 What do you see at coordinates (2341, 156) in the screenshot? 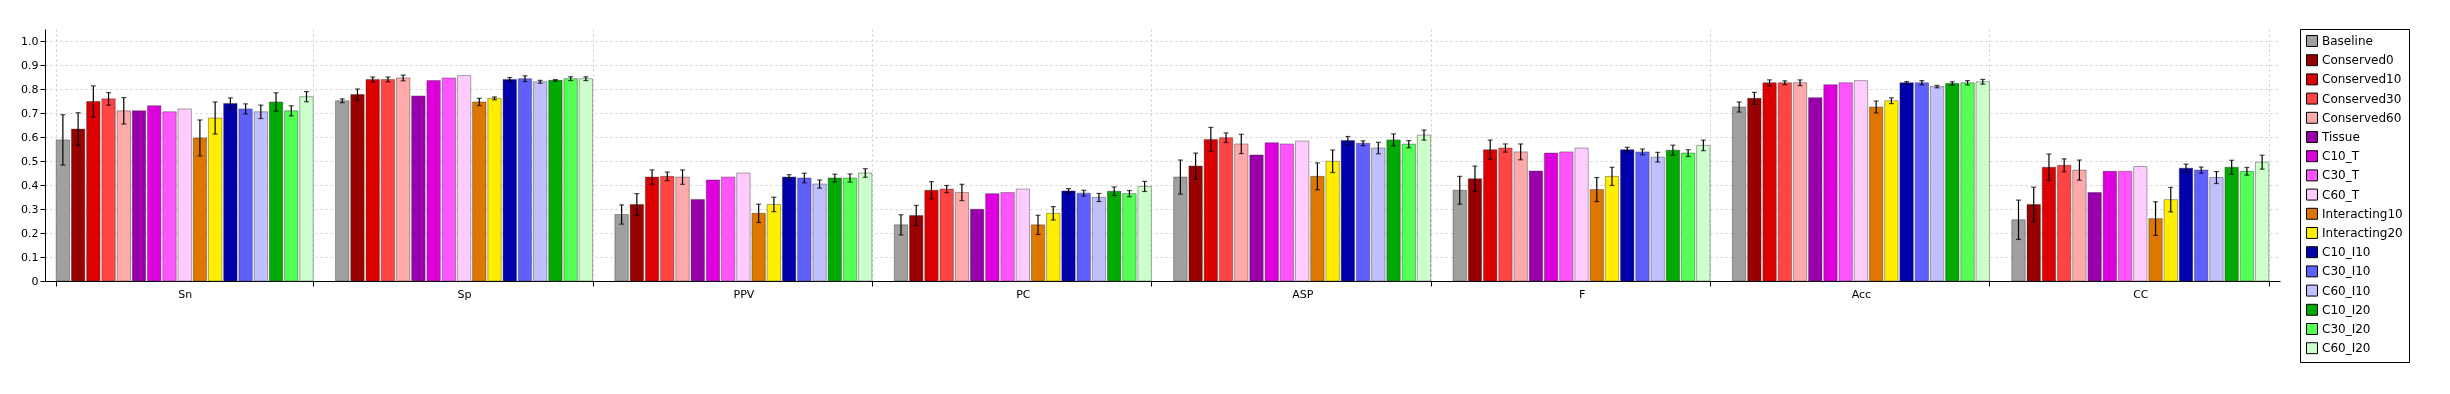
I see `legend-label: C10_T` at bounding box center [2341, 156].